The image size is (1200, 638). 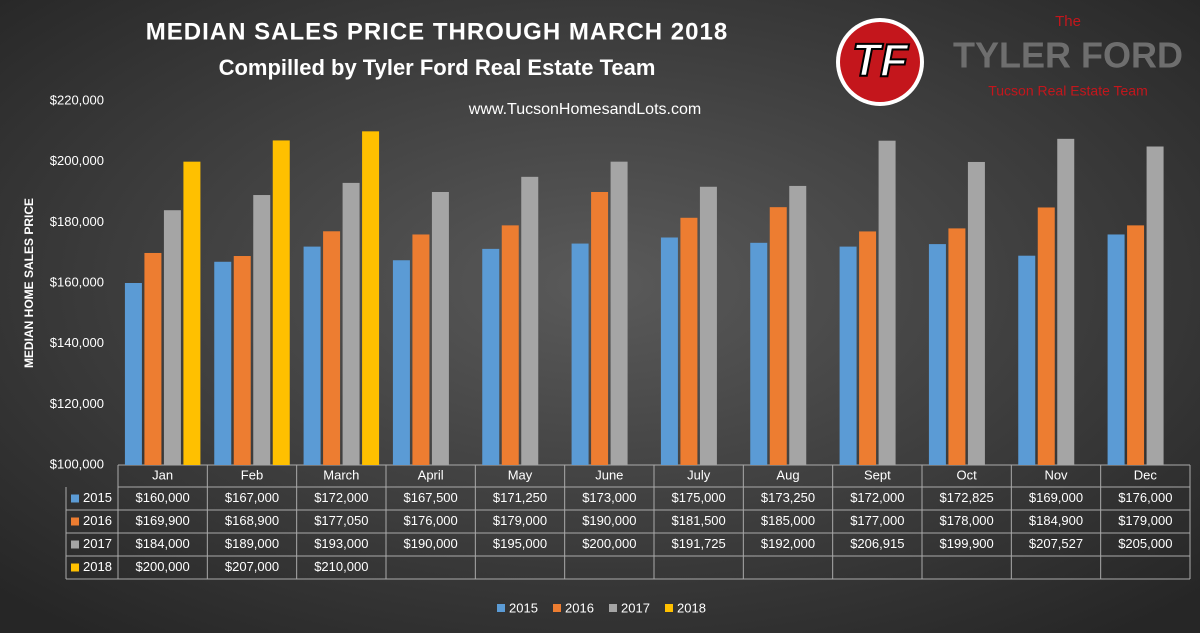 What do you see at coordinates (584, 109) in the screenshot?
I see `website: www.TucsonHomesandLots.com` at bounding box center [584, 109].